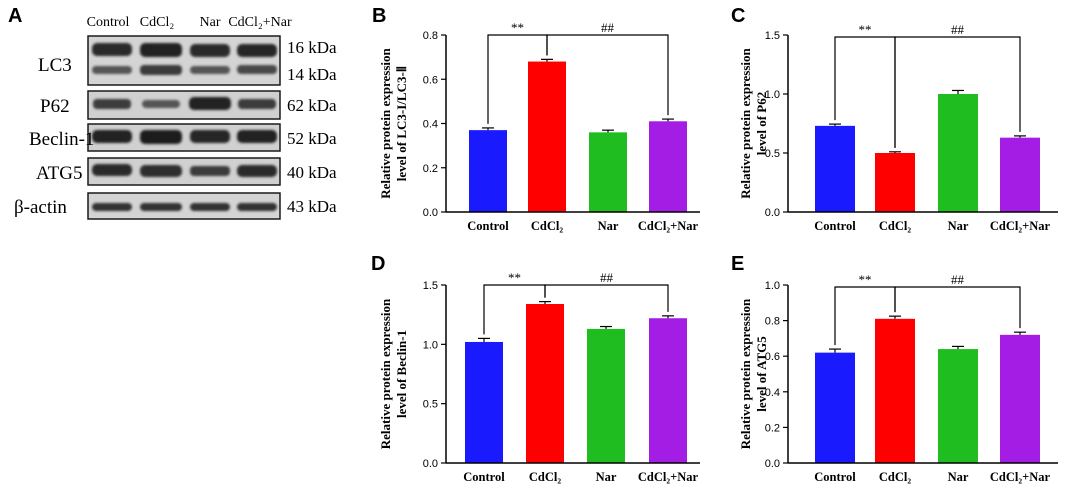 The image size is (1065, 492). Describe the element at coordinates (772, 154) in the screenshot. I see `chart-c-y-tick-label-1: 0.5` at that location.